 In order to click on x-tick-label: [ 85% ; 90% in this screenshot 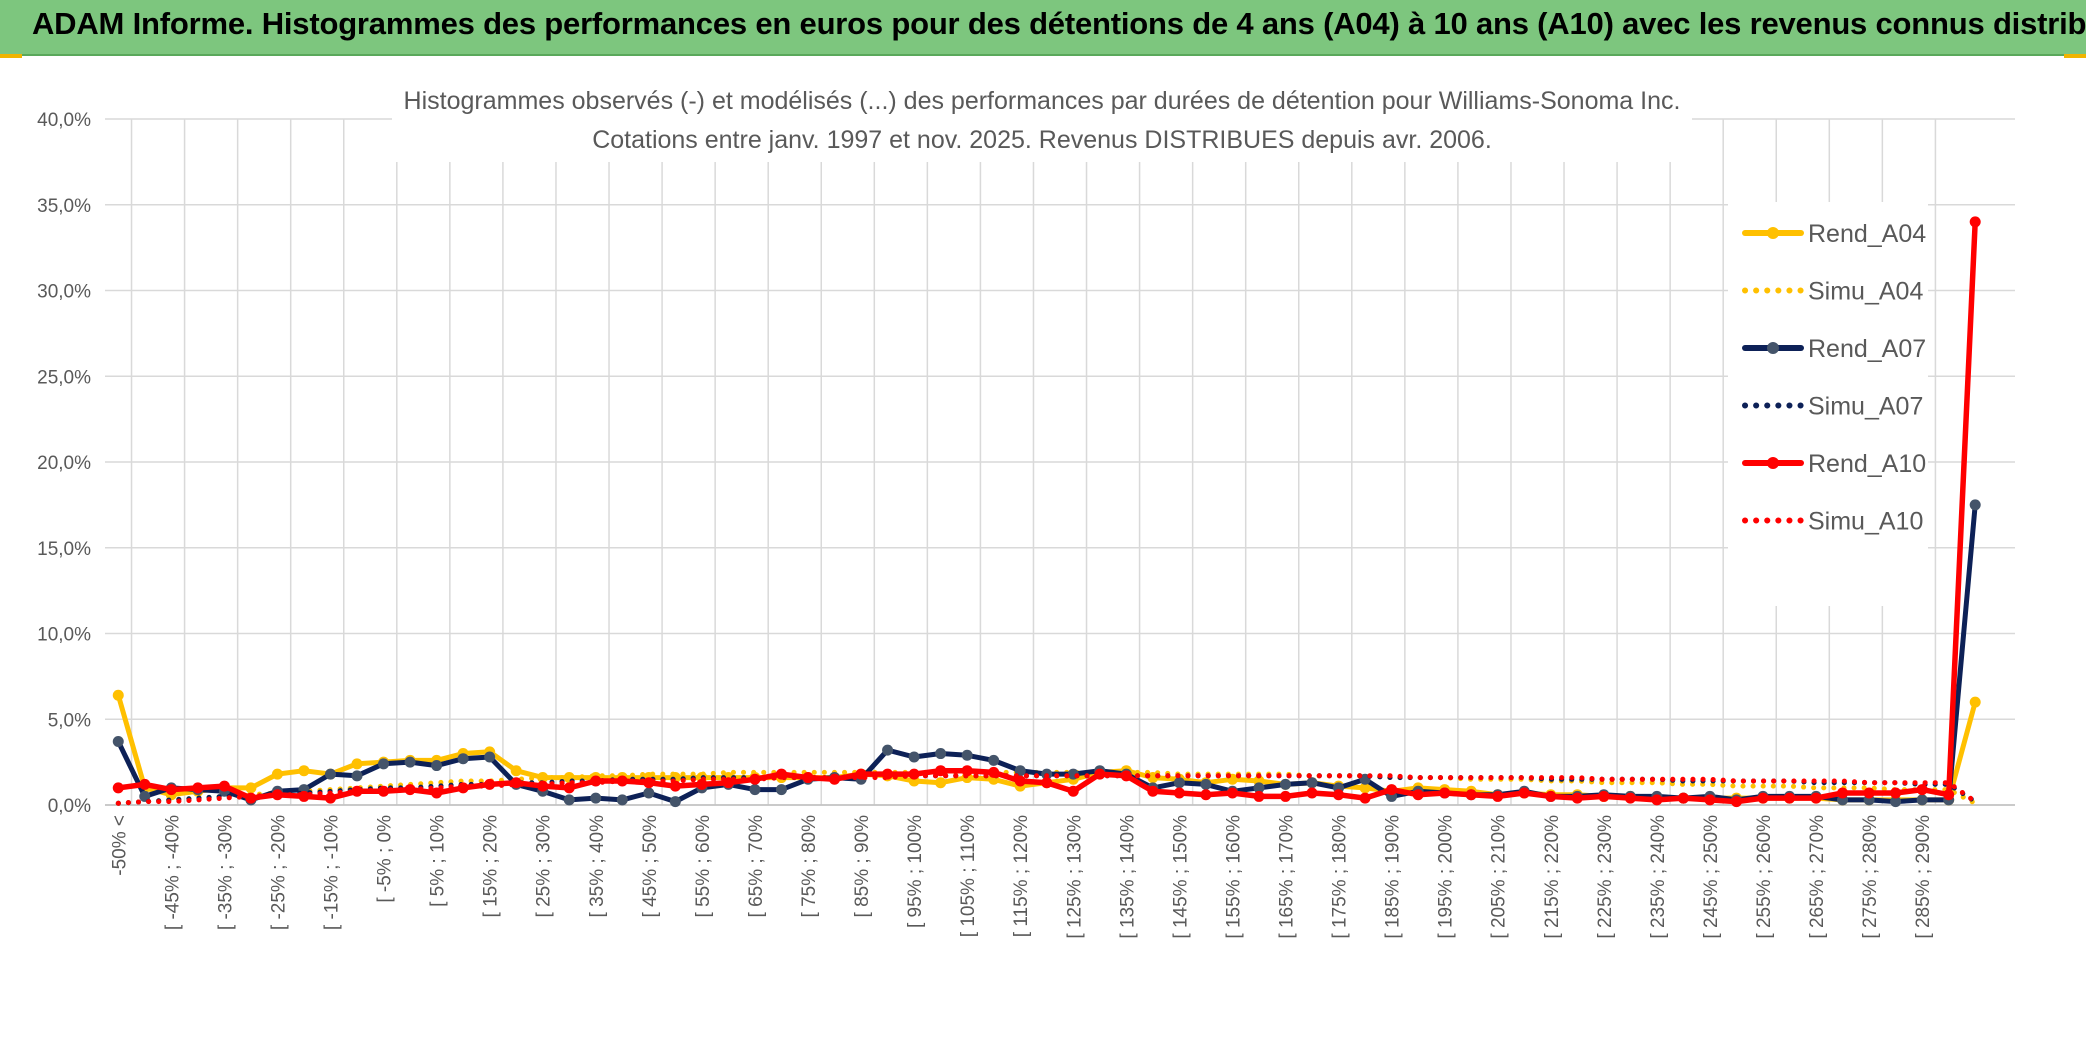, I will do `click(862, 866)`.